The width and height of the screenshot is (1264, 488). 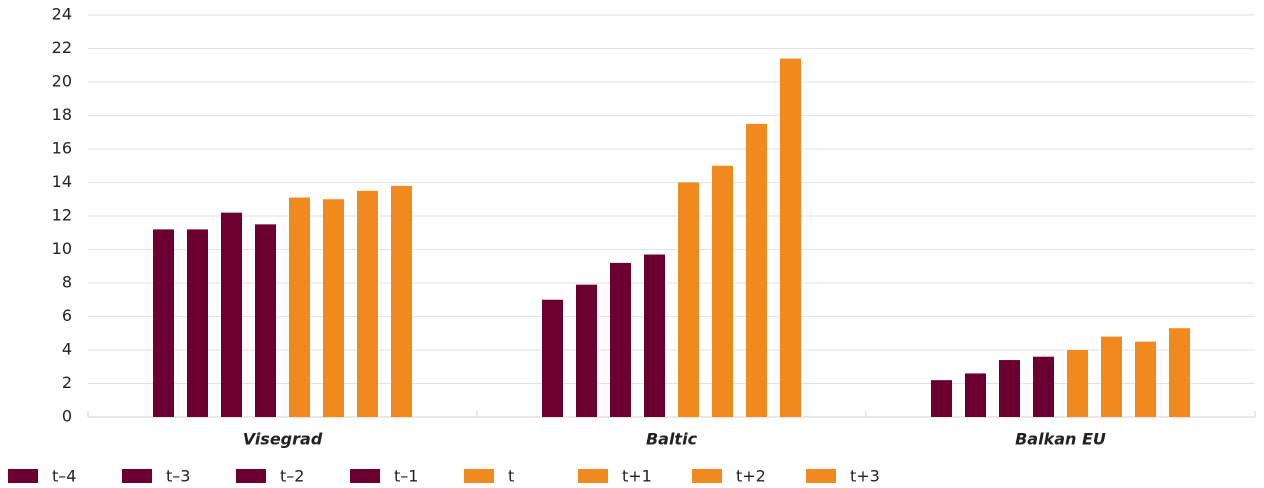 What do you see at coordinates (64, 476) in the screenshot?
I see `legend-label: t–4` at bounding box center [64, 476].